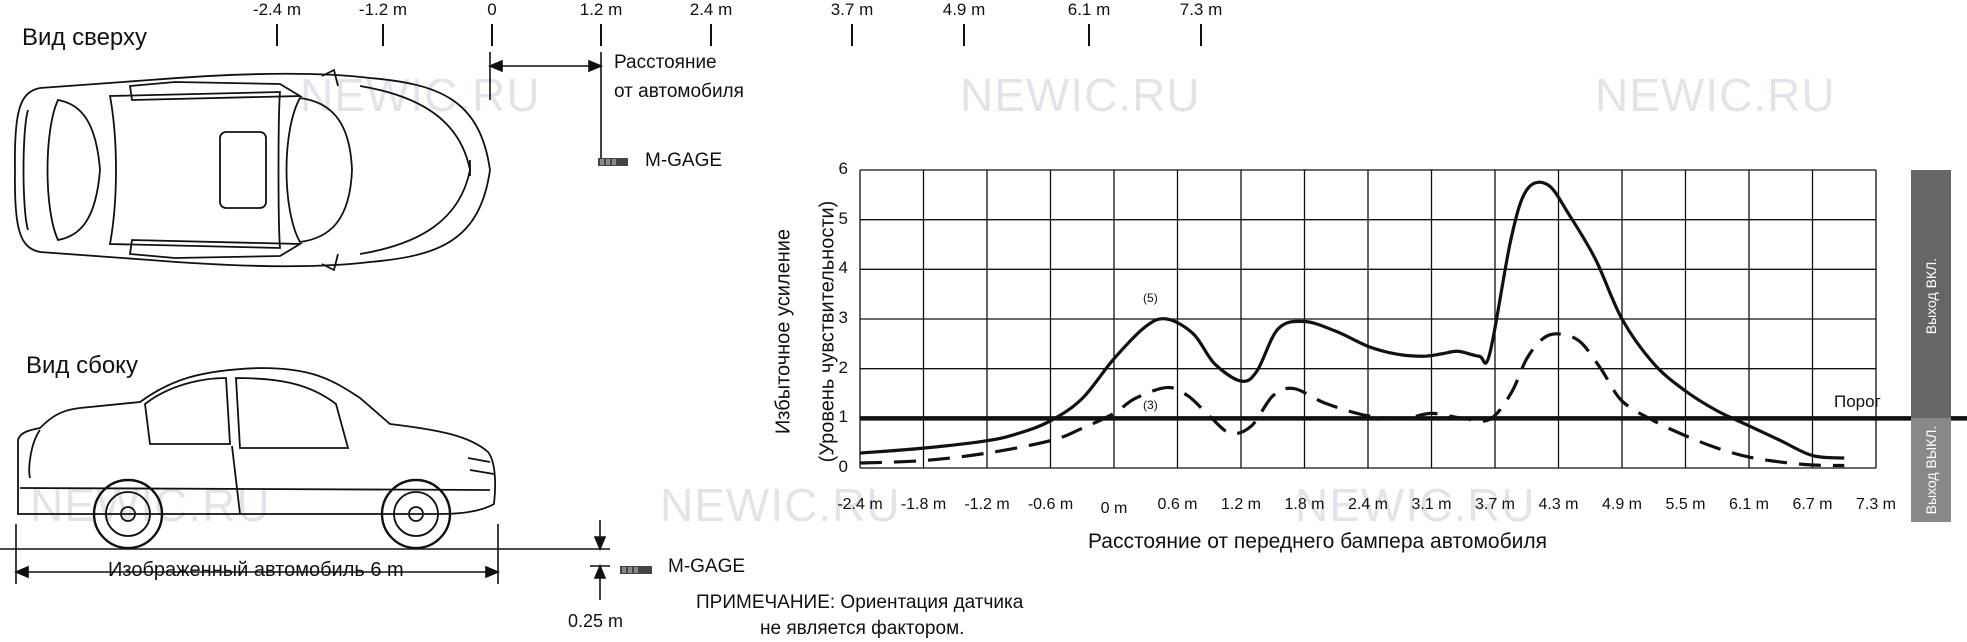 The width and height of the screenshot is (1967, 642). What do you see at coordinates (601, 9) in the screenshot?
I see `top-scale-label: 1.2 m` at bounding box center [601, 9].